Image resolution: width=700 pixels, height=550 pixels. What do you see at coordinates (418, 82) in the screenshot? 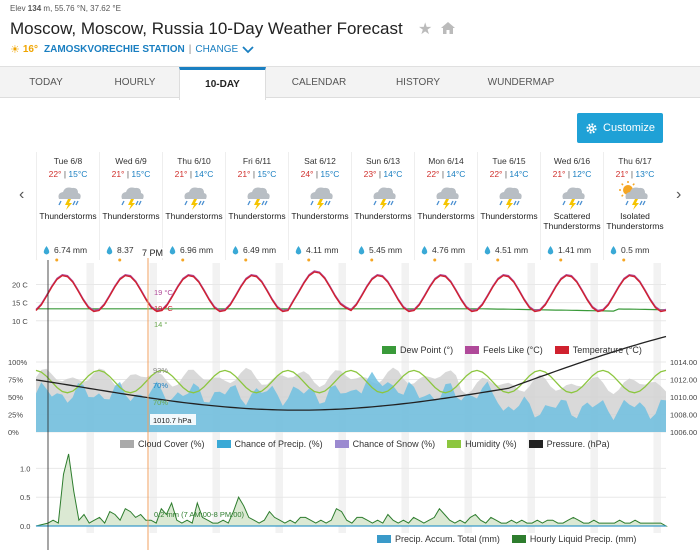
I see `tab-history: HISTORY` at bounding box center [418, 82].